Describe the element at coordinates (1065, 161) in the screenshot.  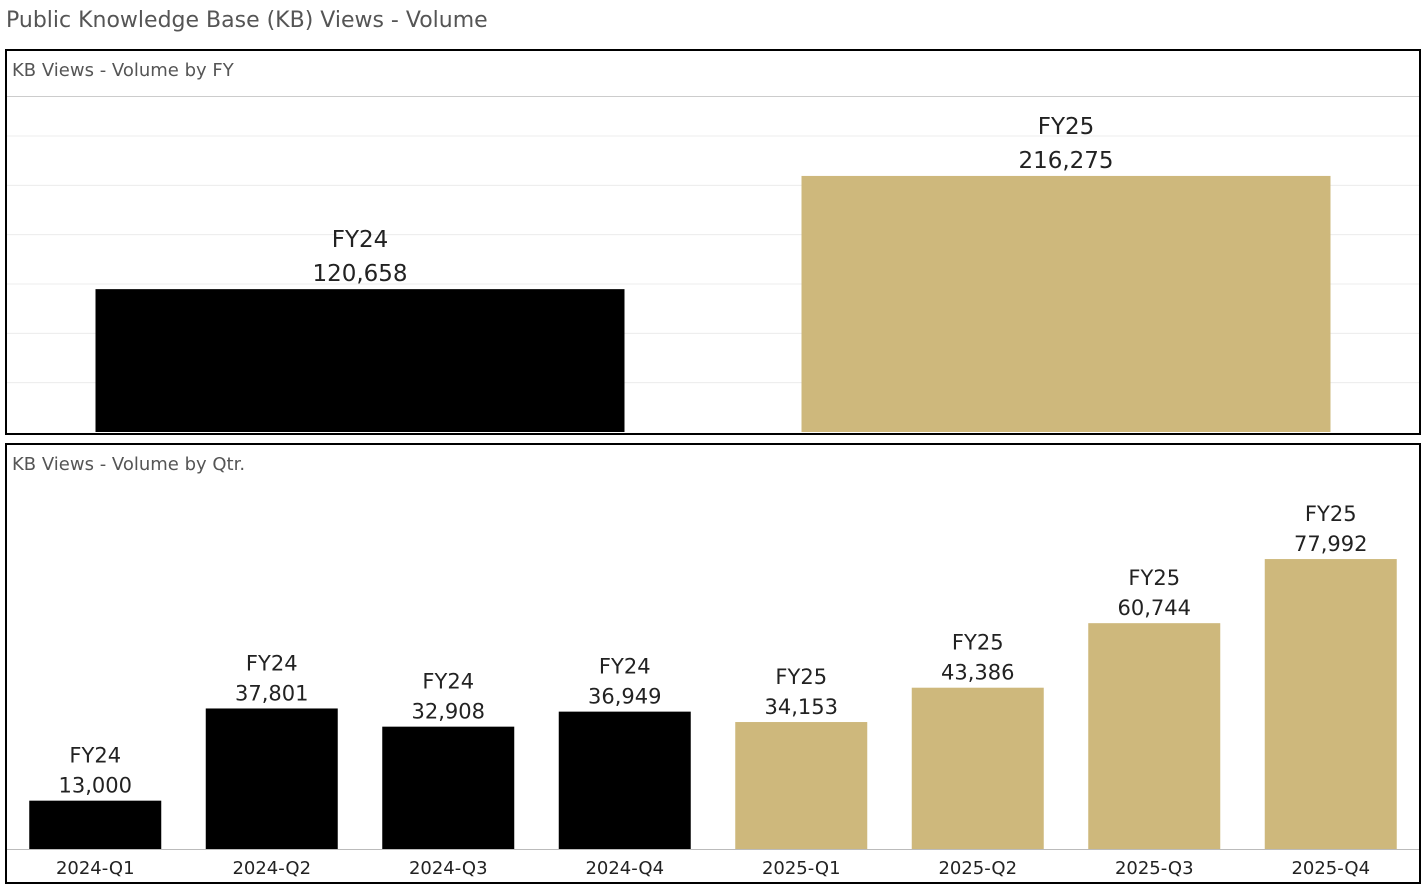
I see `value-label: 216,275` at that location.